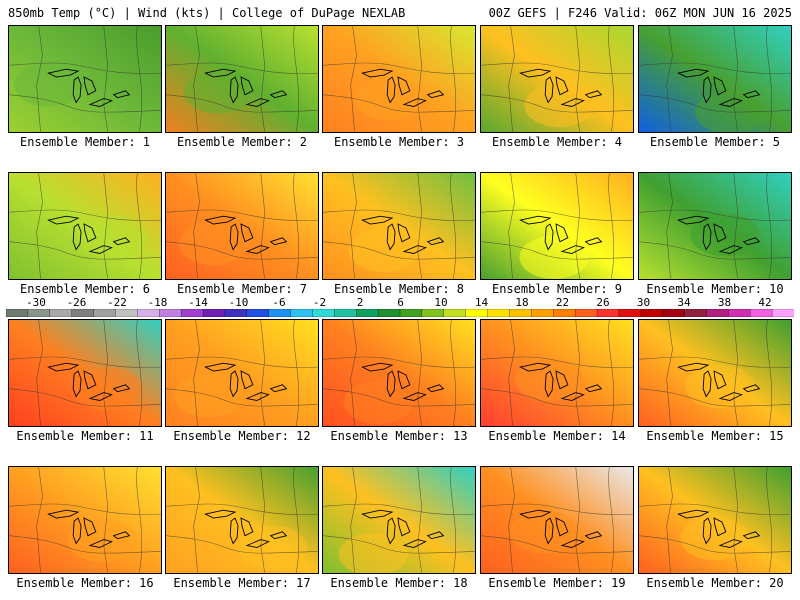 This screenshot has width=800, height=600. I want to click on ensemble-member-label: Ensemble Member: 2, so click(242, 142).